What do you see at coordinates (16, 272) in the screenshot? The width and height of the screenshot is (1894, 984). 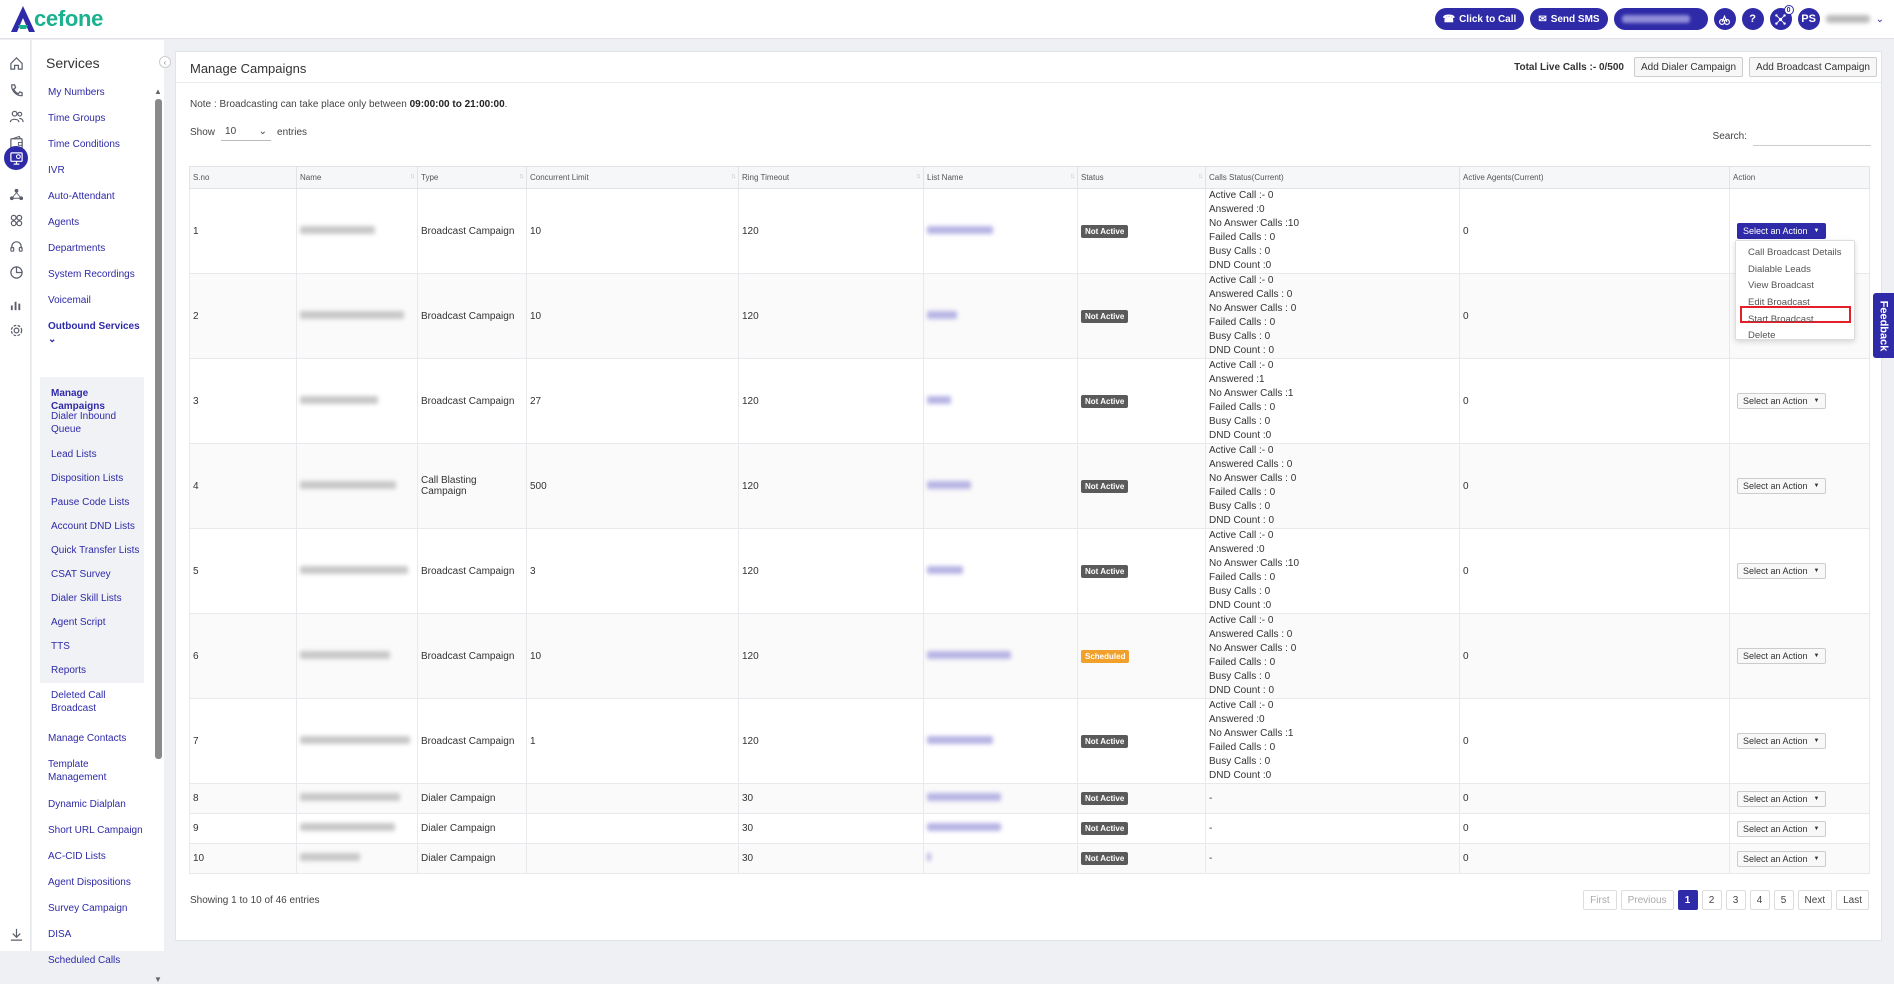 I see `analytics-icon` at bounding box center [16, 272].